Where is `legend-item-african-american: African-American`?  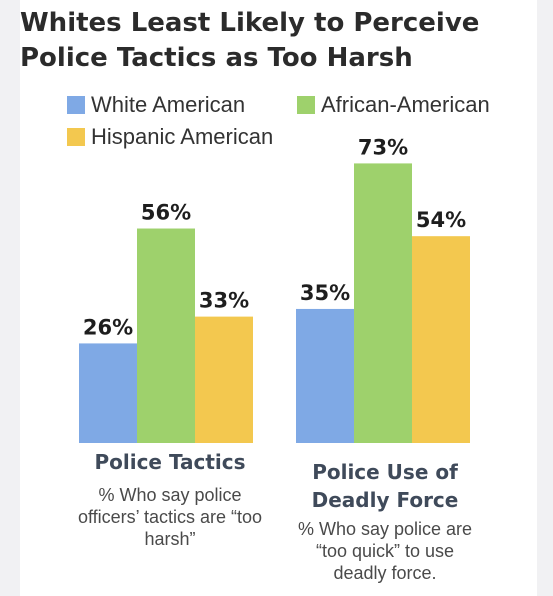 legend-item-african-american: African-American is located at coordinates (393, 105).